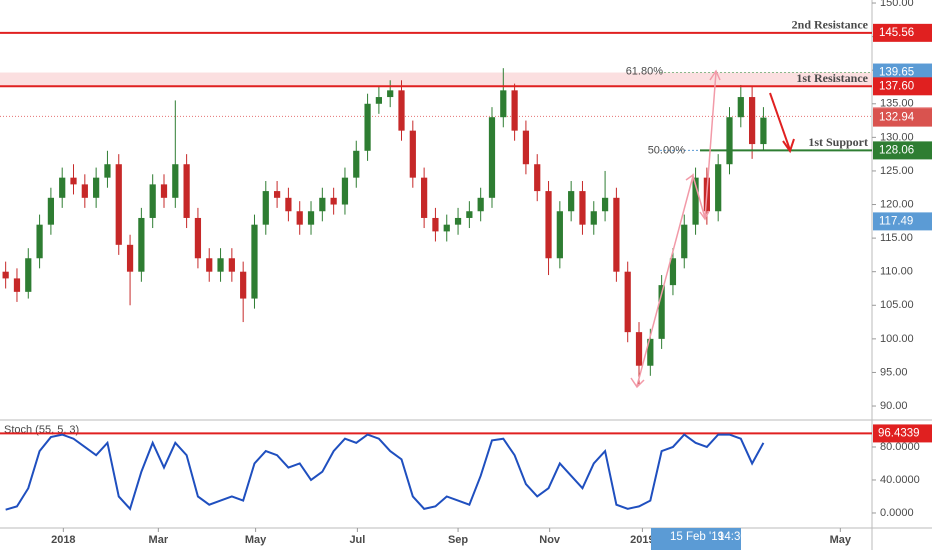  I want to click on y-tick-label: 110.00, so click(896, 272).